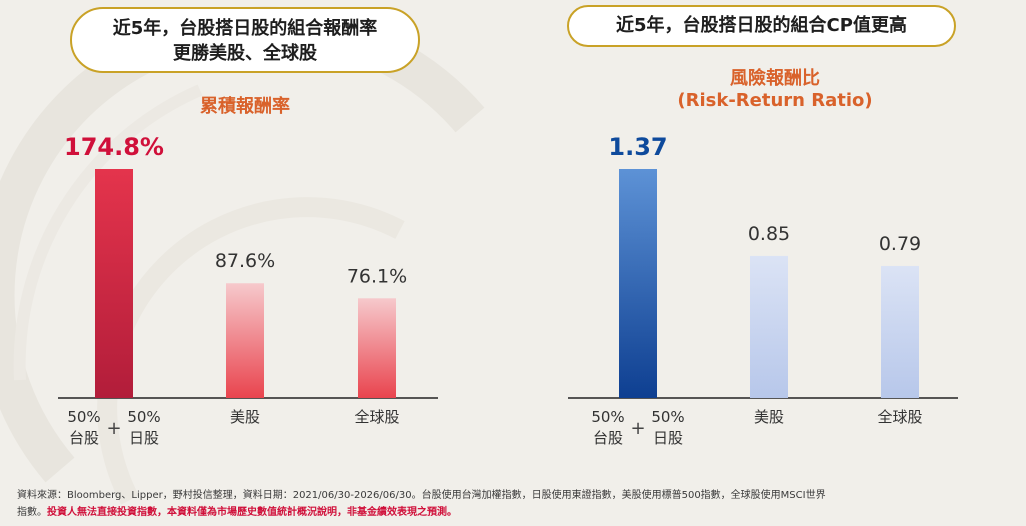 This screenshot has width=1026, height=526. What do you see at coordinates (775, 100) in the screenshot?
I see `right-chart-subtitle: (Risk-Return Ratio)` at bounding box center [775, 100].